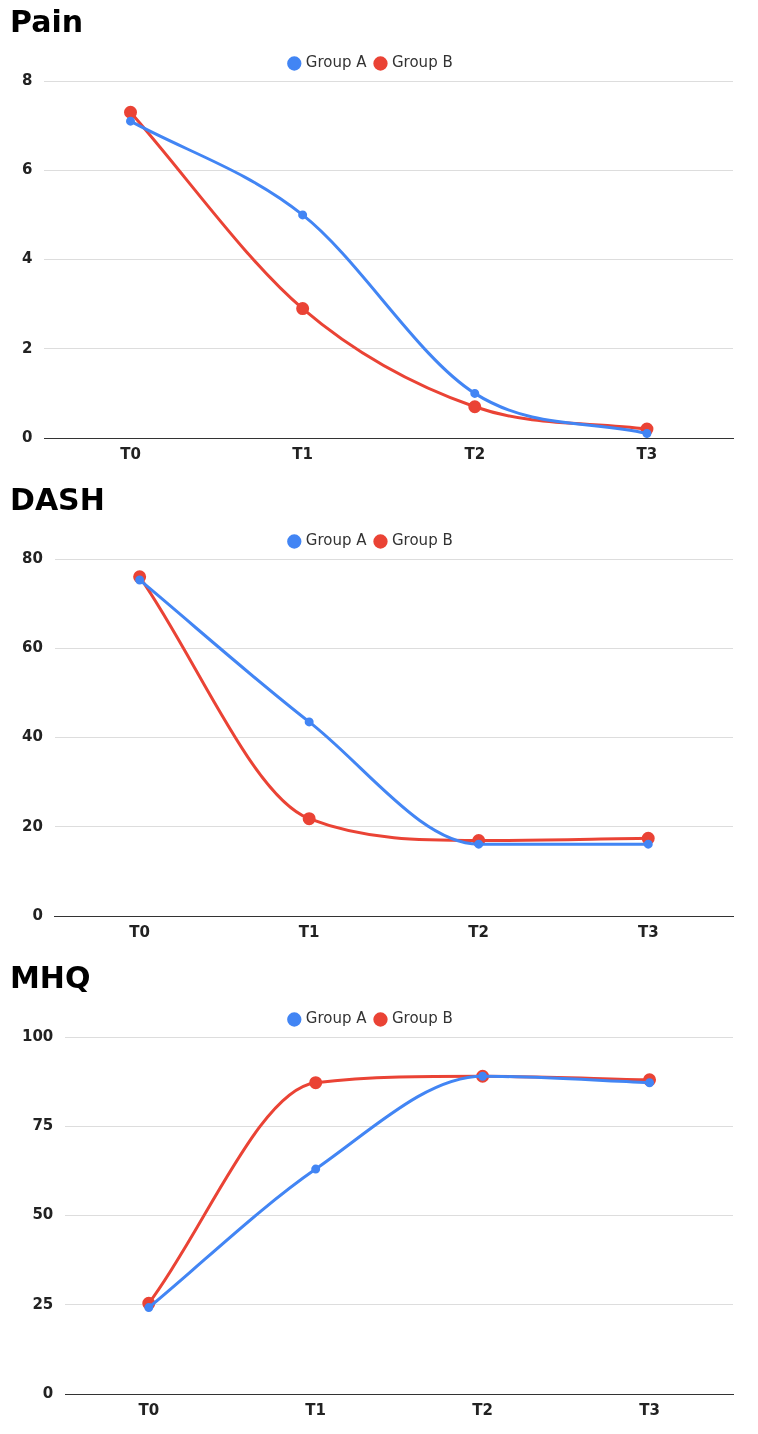  What do you see at coordinates (27, 169) in the screenshot?
I see `y-tick-label: 6` at bounding box center [27, 169].